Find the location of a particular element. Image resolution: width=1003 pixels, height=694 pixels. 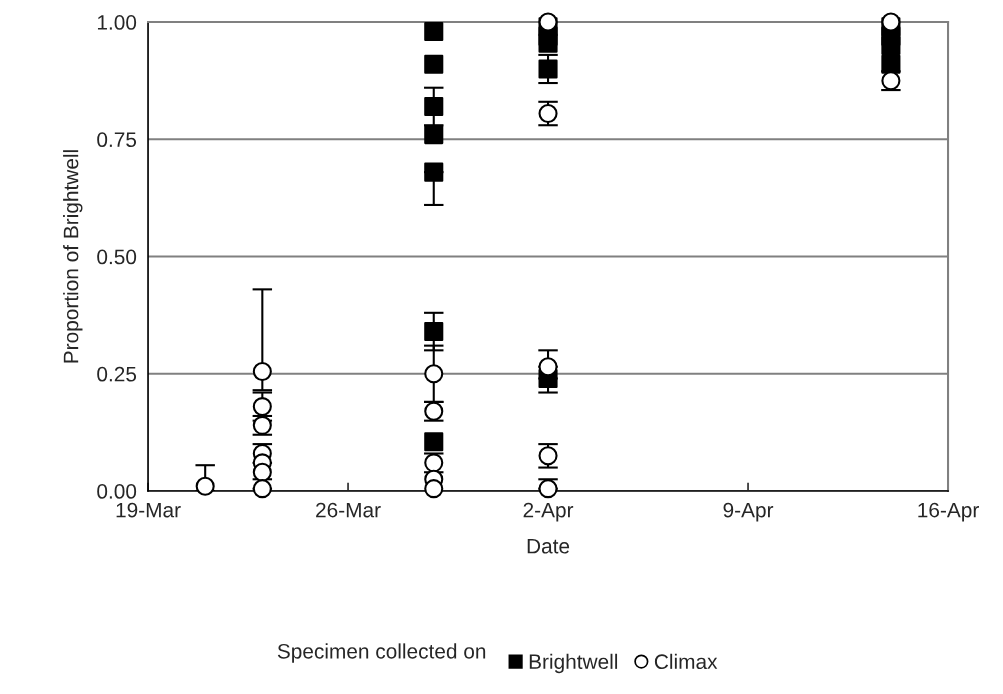

y-tick-label: 0.25 is located at coordinates (117, 374).